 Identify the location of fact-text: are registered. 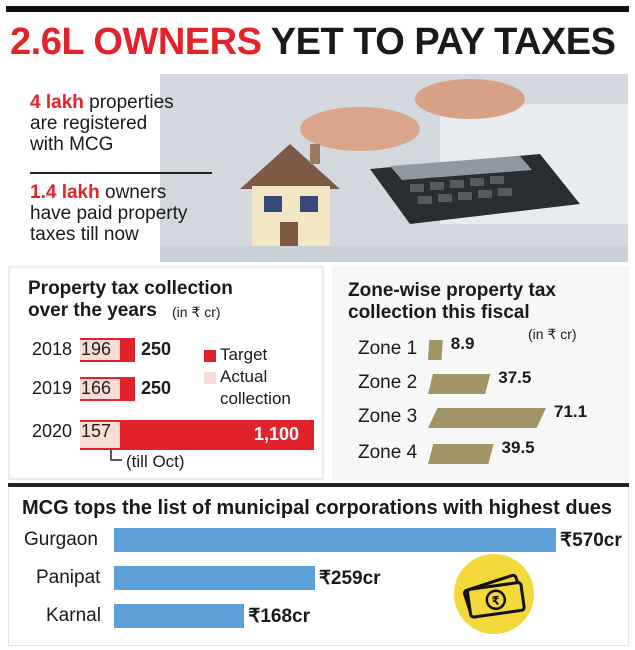
(89, 123).